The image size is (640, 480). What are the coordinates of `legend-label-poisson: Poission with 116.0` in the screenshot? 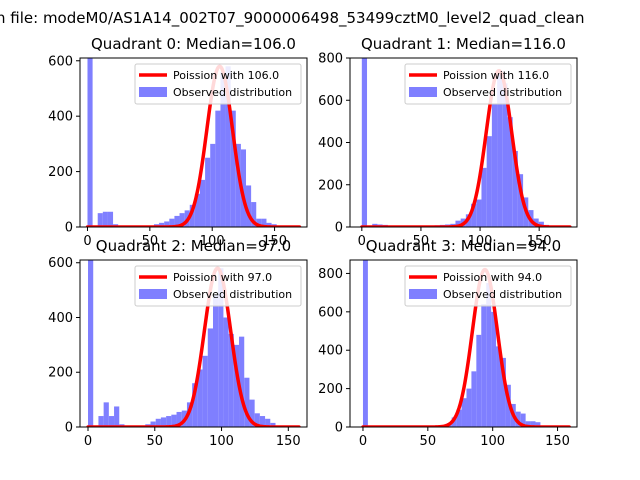 It's located at (496, 75).